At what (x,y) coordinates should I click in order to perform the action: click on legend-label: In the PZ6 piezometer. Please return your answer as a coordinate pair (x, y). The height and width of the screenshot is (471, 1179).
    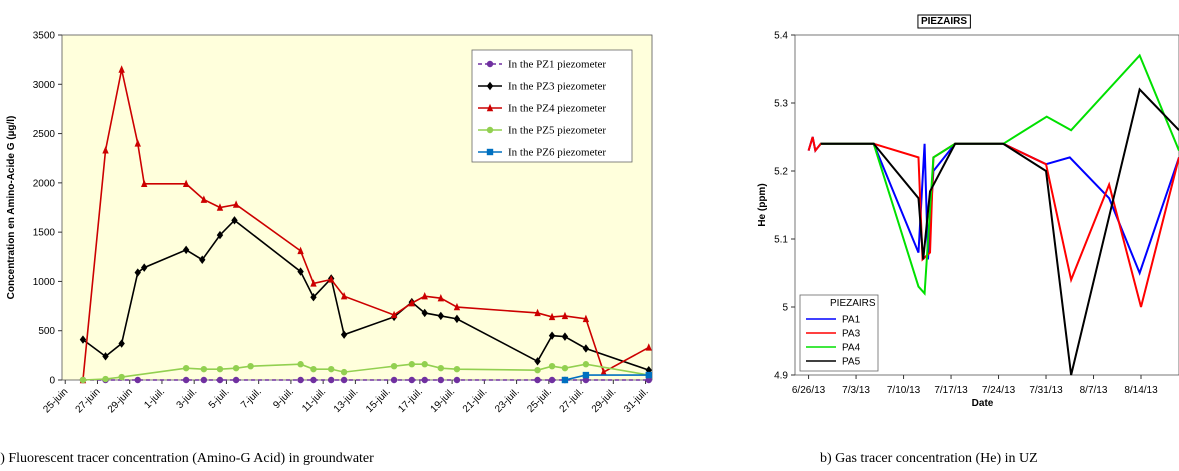
    Looking at the image, I should click on (557, 153).